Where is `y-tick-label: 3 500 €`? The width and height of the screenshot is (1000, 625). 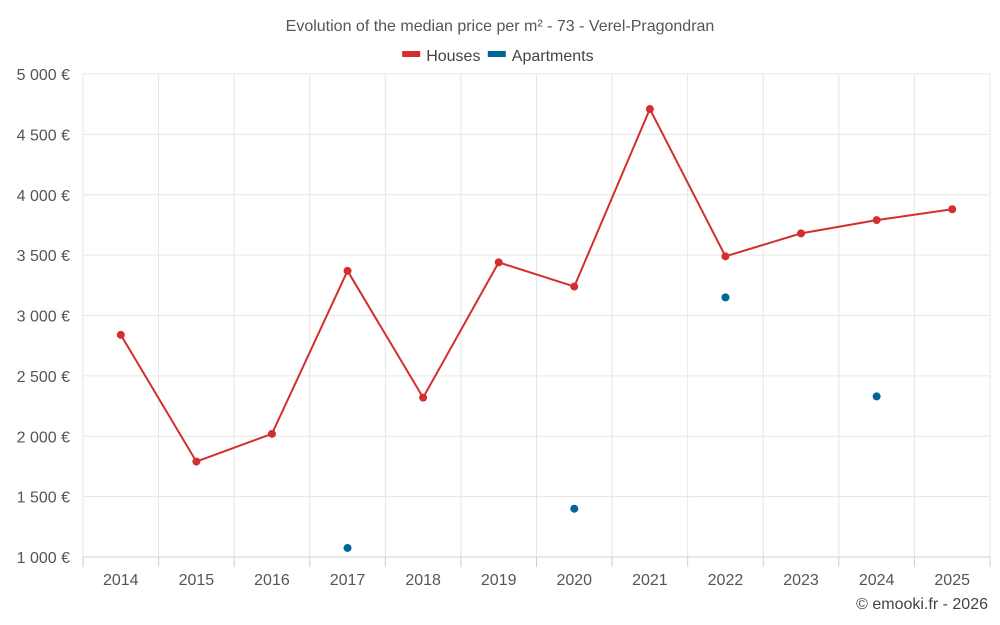
y-tick-label: 3 500 € is located at coordinates (43, 256).